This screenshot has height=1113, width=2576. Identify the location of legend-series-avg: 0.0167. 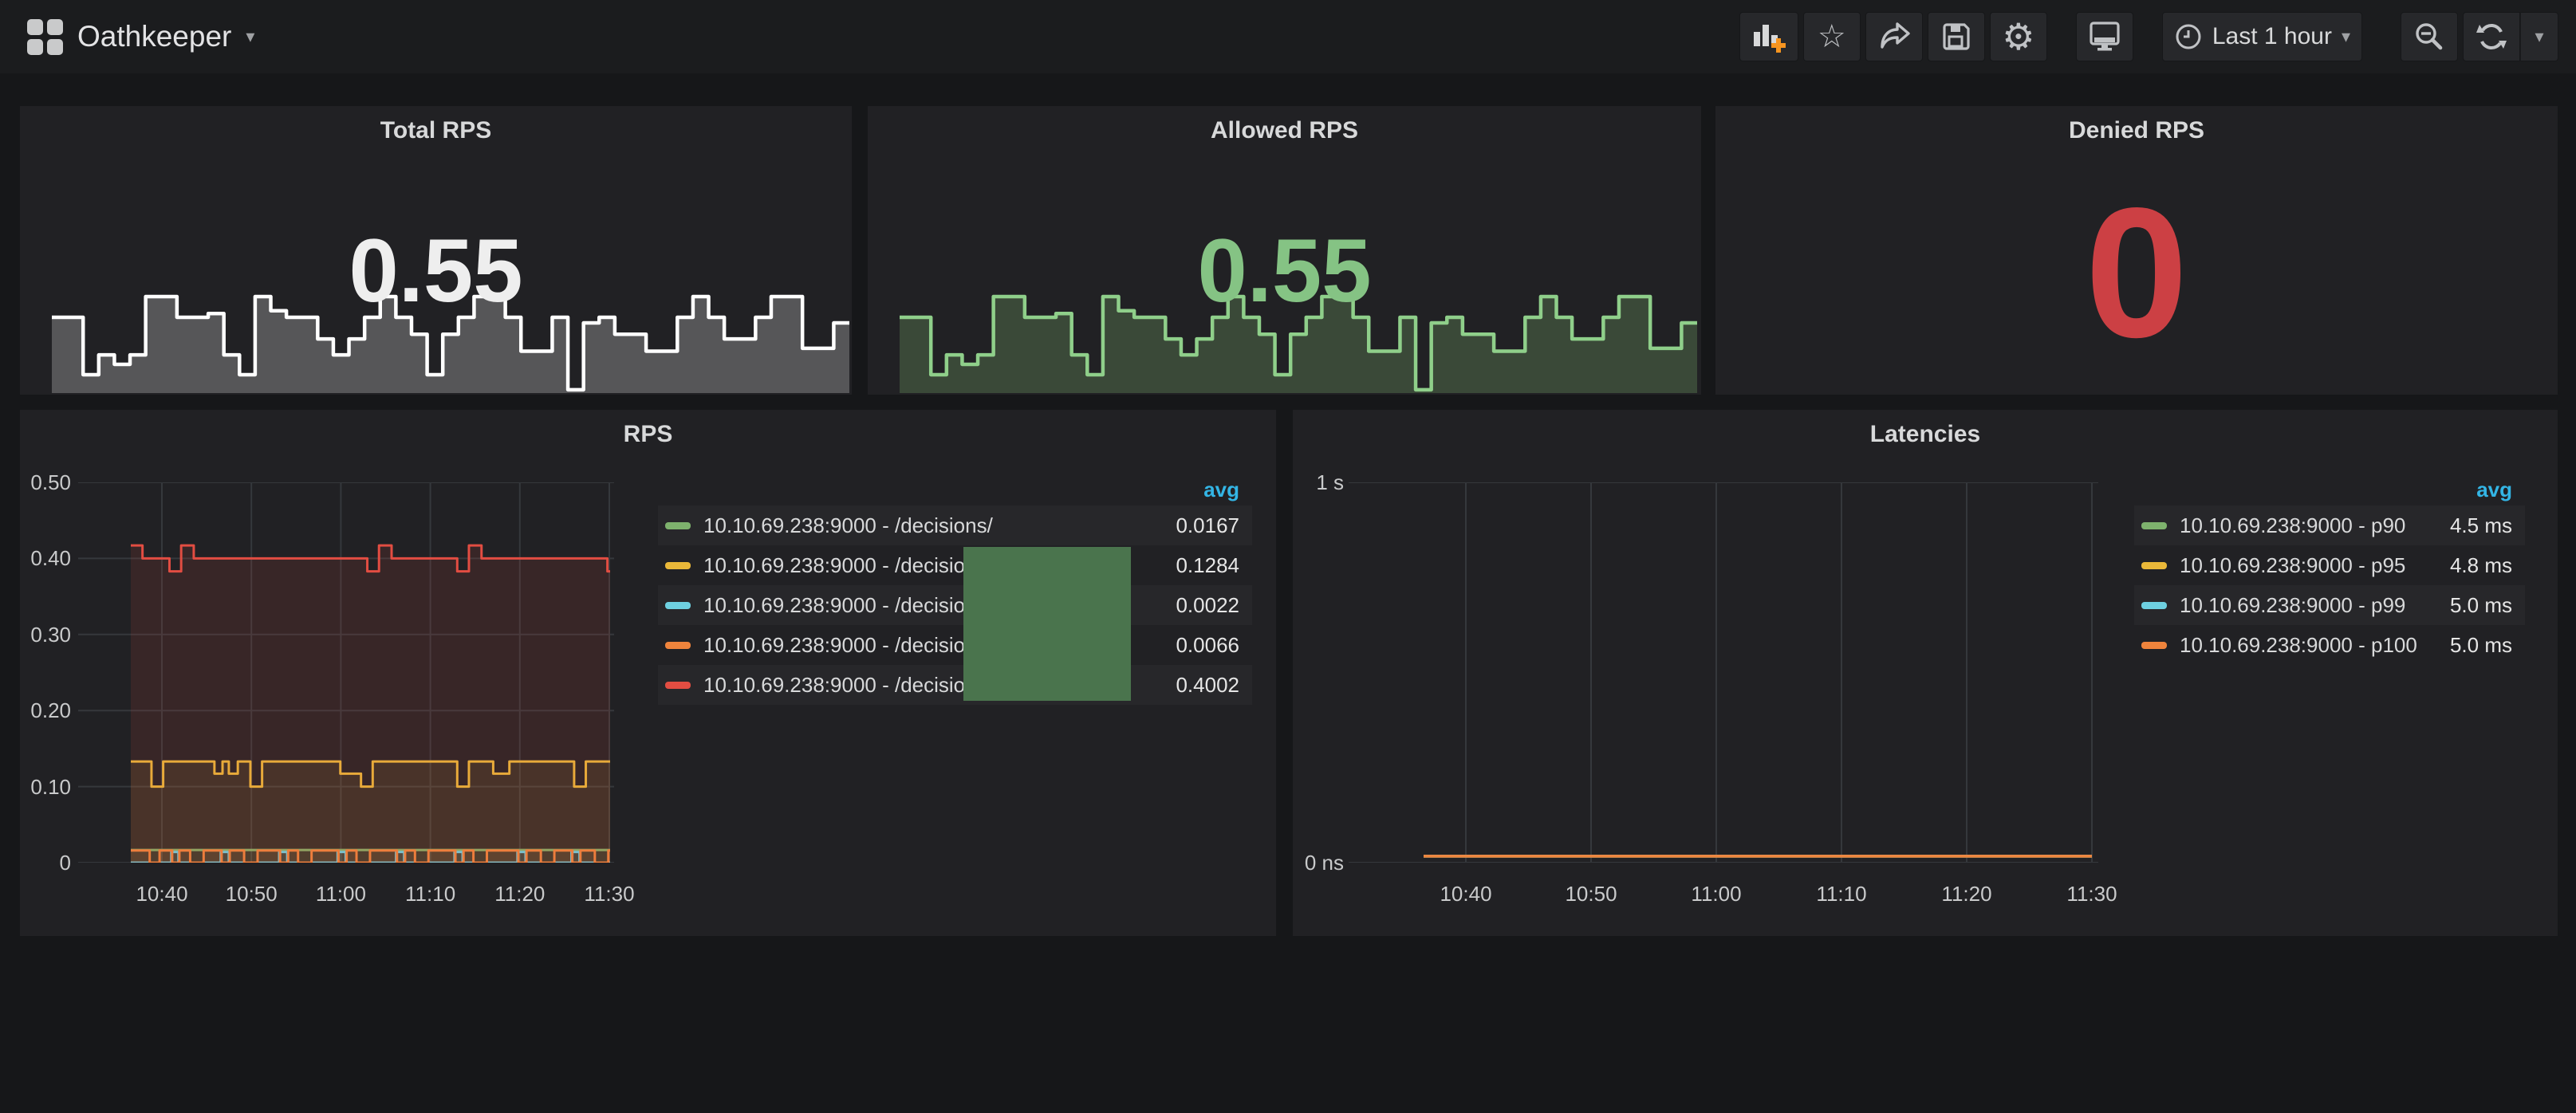
(1207, 525).